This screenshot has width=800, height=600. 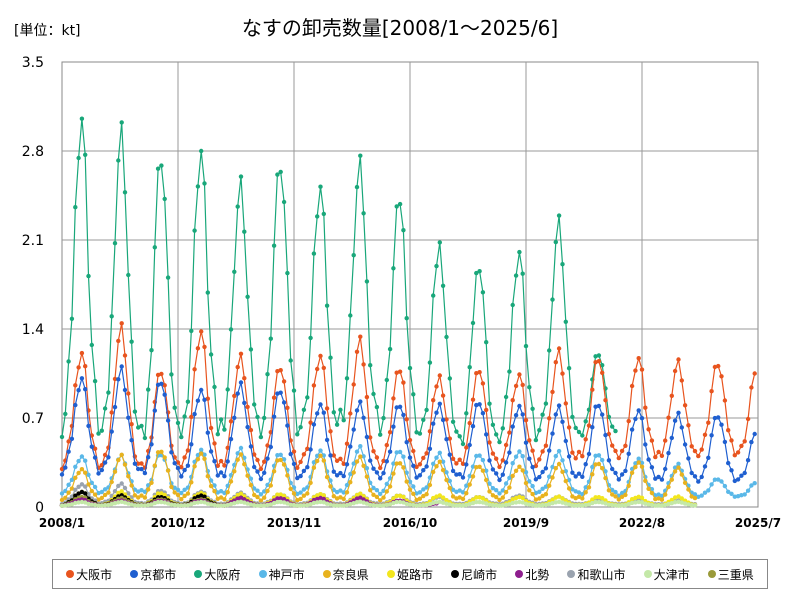 What do you see at coordinates (350, 574) in the screenshot?
I see `legend-label: 奈良県` at bounding box center [350, 574].